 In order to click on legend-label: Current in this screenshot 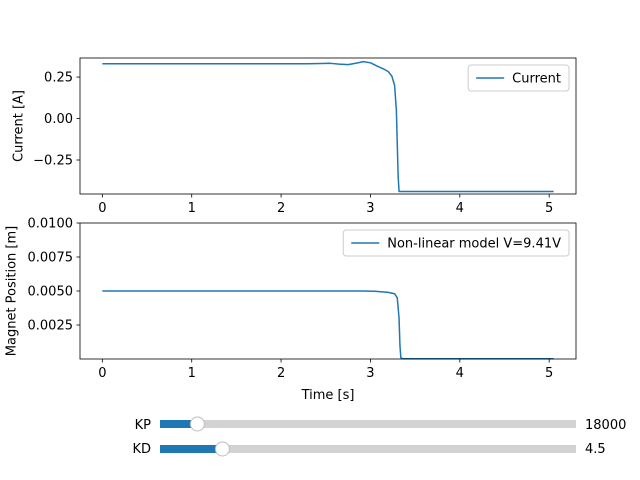, I will do `click(536, 79)`.